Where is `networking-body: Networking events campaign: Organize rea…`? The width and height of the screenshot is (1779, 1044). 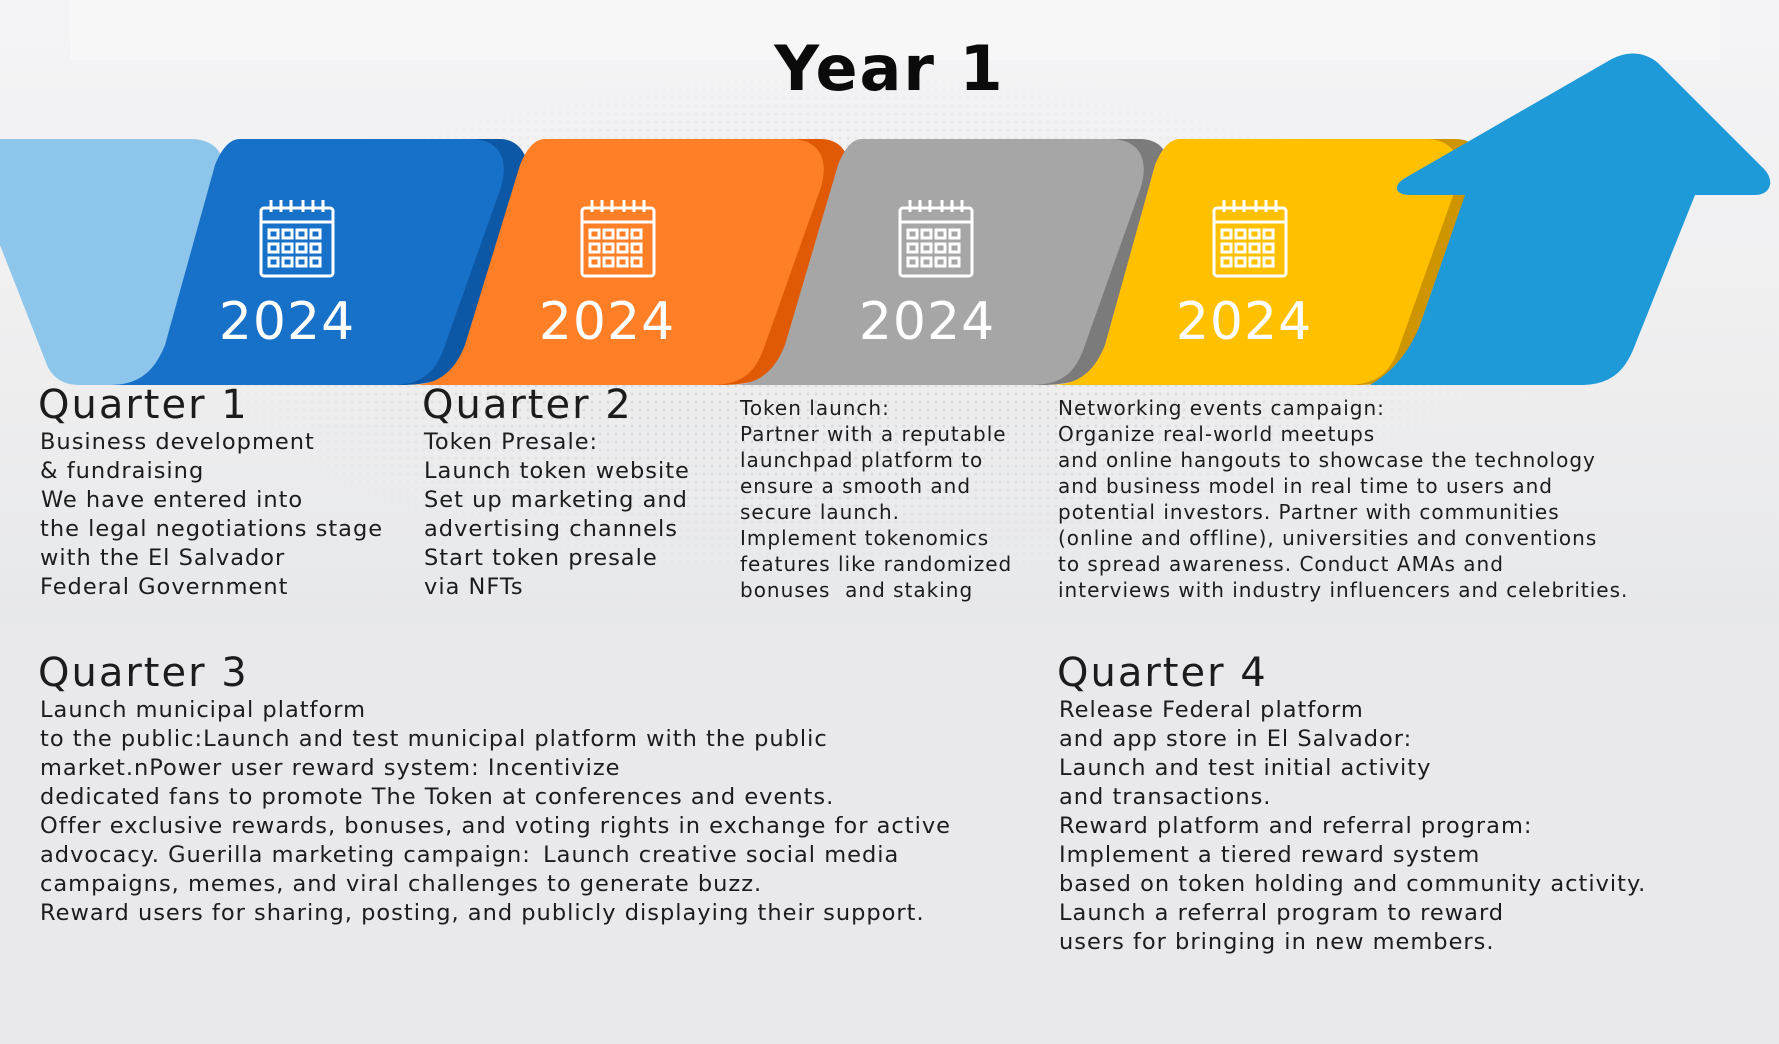 networking-body: Networking events campaign: Organize rea… is located at coordinates (1343, 499).